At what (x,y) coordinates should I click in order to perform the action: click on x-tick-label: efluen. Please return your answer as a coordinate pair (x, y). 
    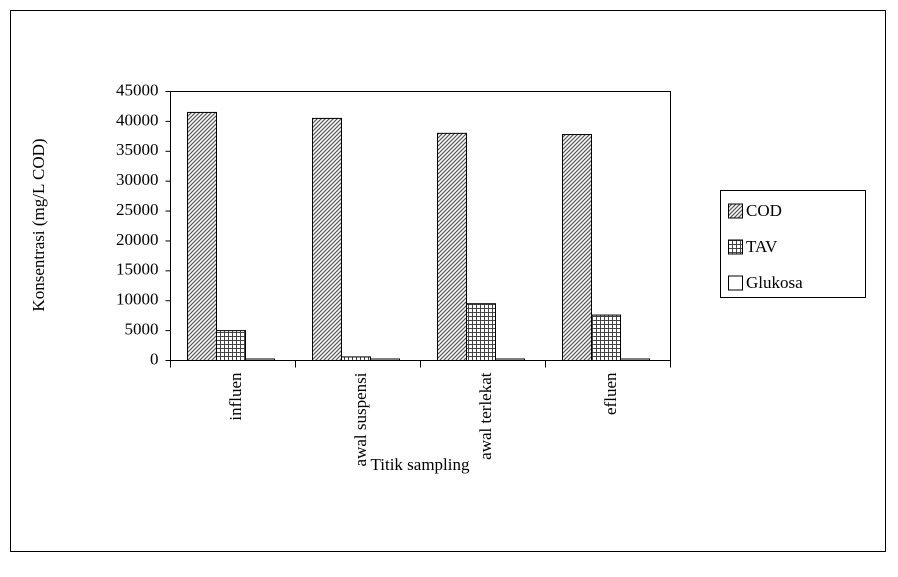
    Looking at the image, I should click on (610, 393).